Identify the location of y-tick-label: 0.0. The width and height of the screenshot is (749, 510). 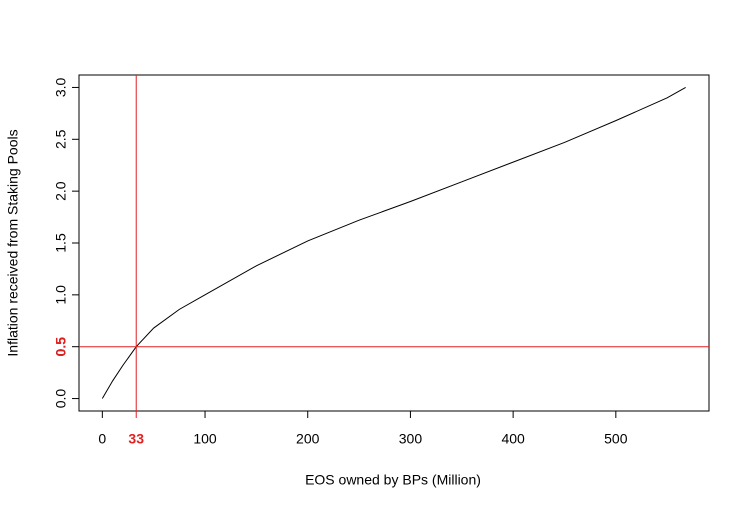
(61, 399).